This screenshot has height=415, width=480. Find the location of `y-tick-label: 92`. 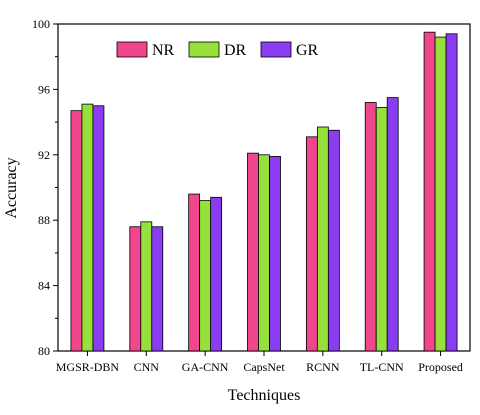

y-tick-label: 92 is located at coordinates (44, 155).